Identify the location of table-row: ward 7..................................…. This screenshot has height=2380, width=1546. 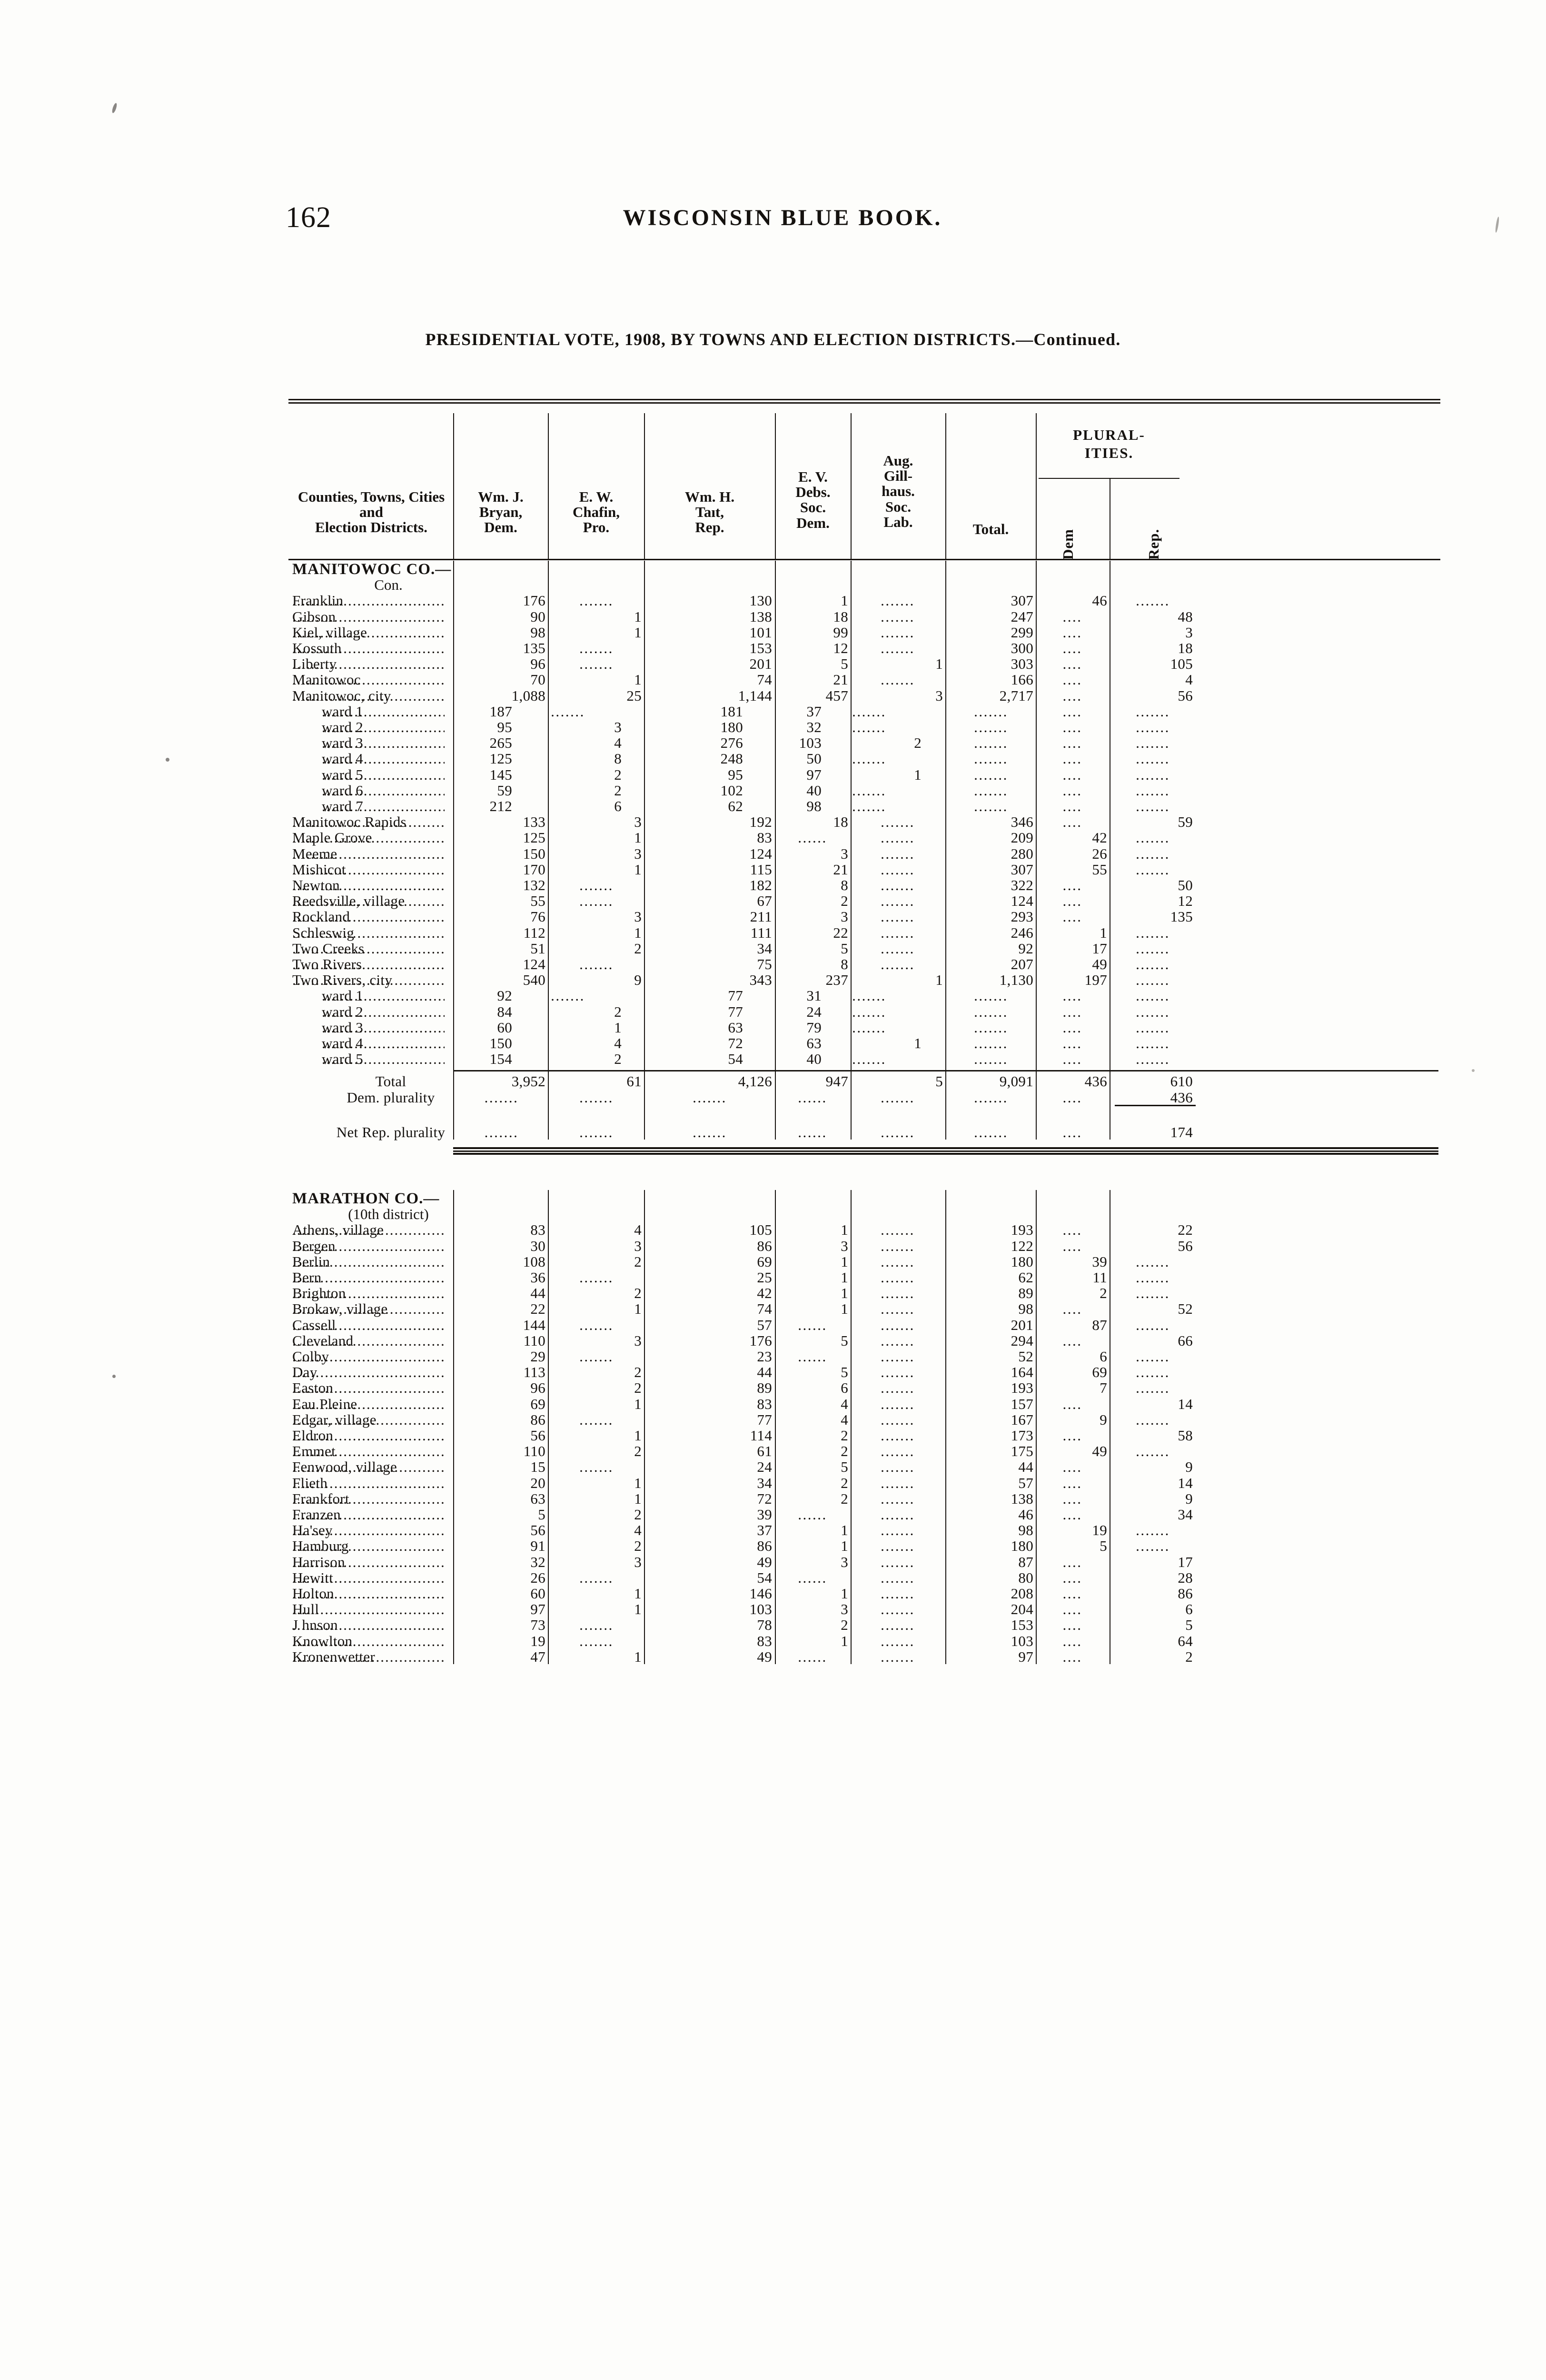
(864, 806).